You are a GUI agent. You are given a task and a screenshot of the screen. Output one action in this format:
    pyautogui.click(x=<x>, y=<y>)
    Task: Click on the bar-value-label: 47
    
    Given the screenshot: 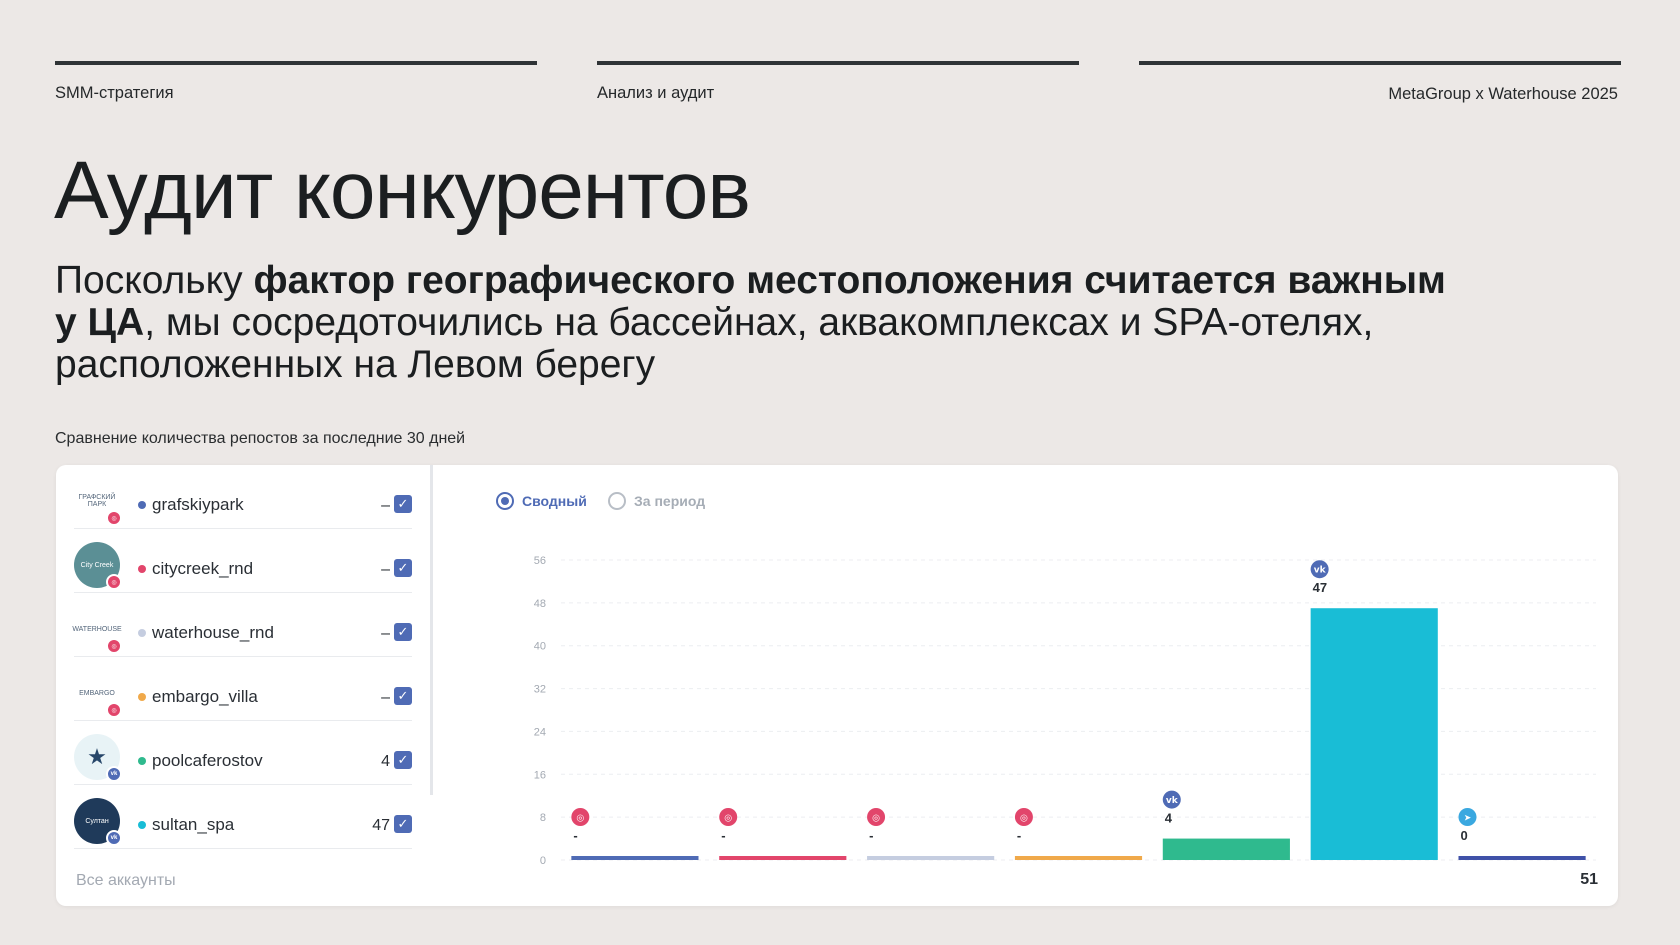 What is the action you would take?
    pyautogui.click(x=1320, y=587)
    